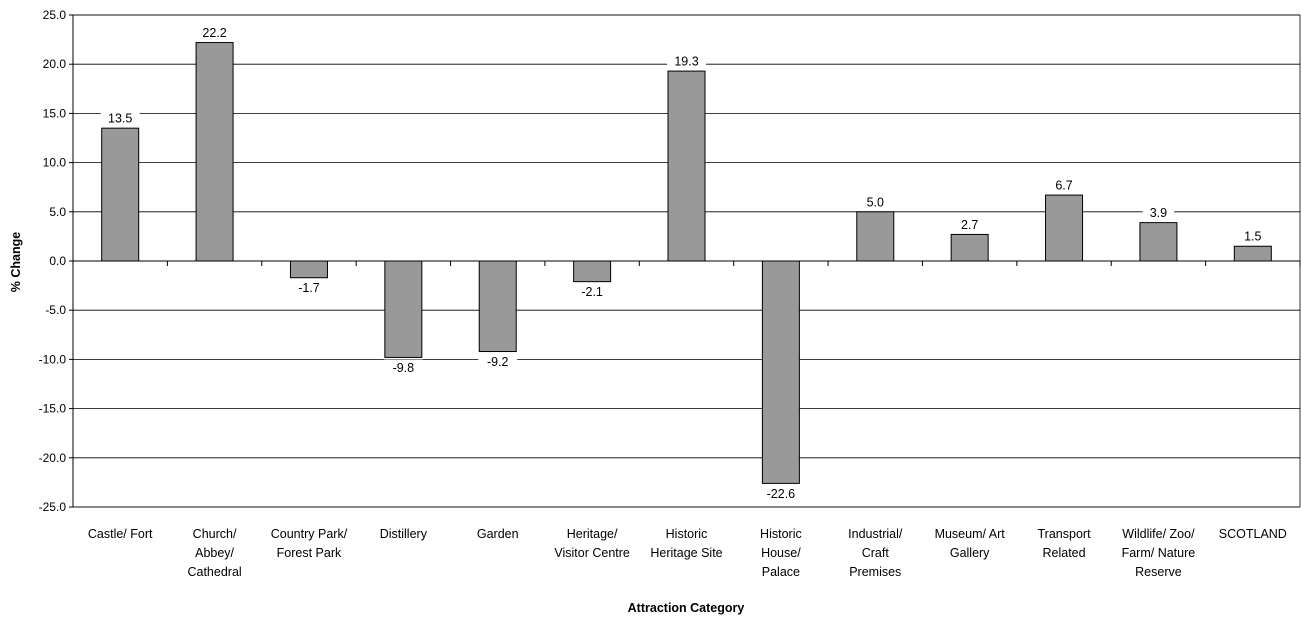  Describe the element at coordinates (55, 163) in the screenshot. I see `y-tick-label: 10.0` at that location.